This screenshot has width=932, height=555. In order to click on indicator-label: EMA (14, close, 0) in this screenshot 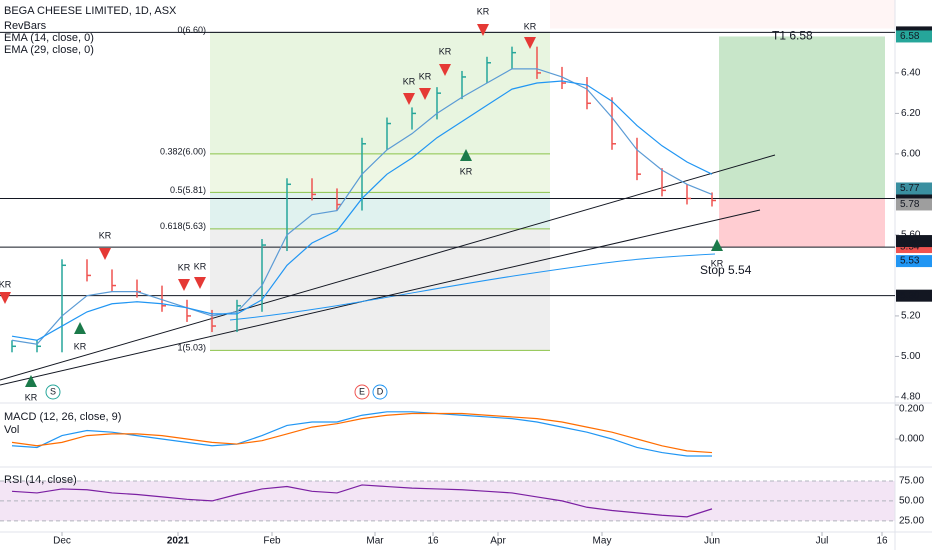, I will do `click(49, 38)`.